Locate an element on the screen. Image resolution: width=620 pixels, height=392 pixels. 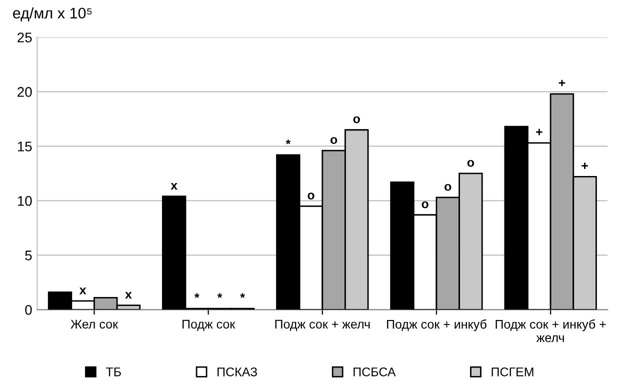
legend-label: ПСКАЗ is located at coordinates (237, 371).